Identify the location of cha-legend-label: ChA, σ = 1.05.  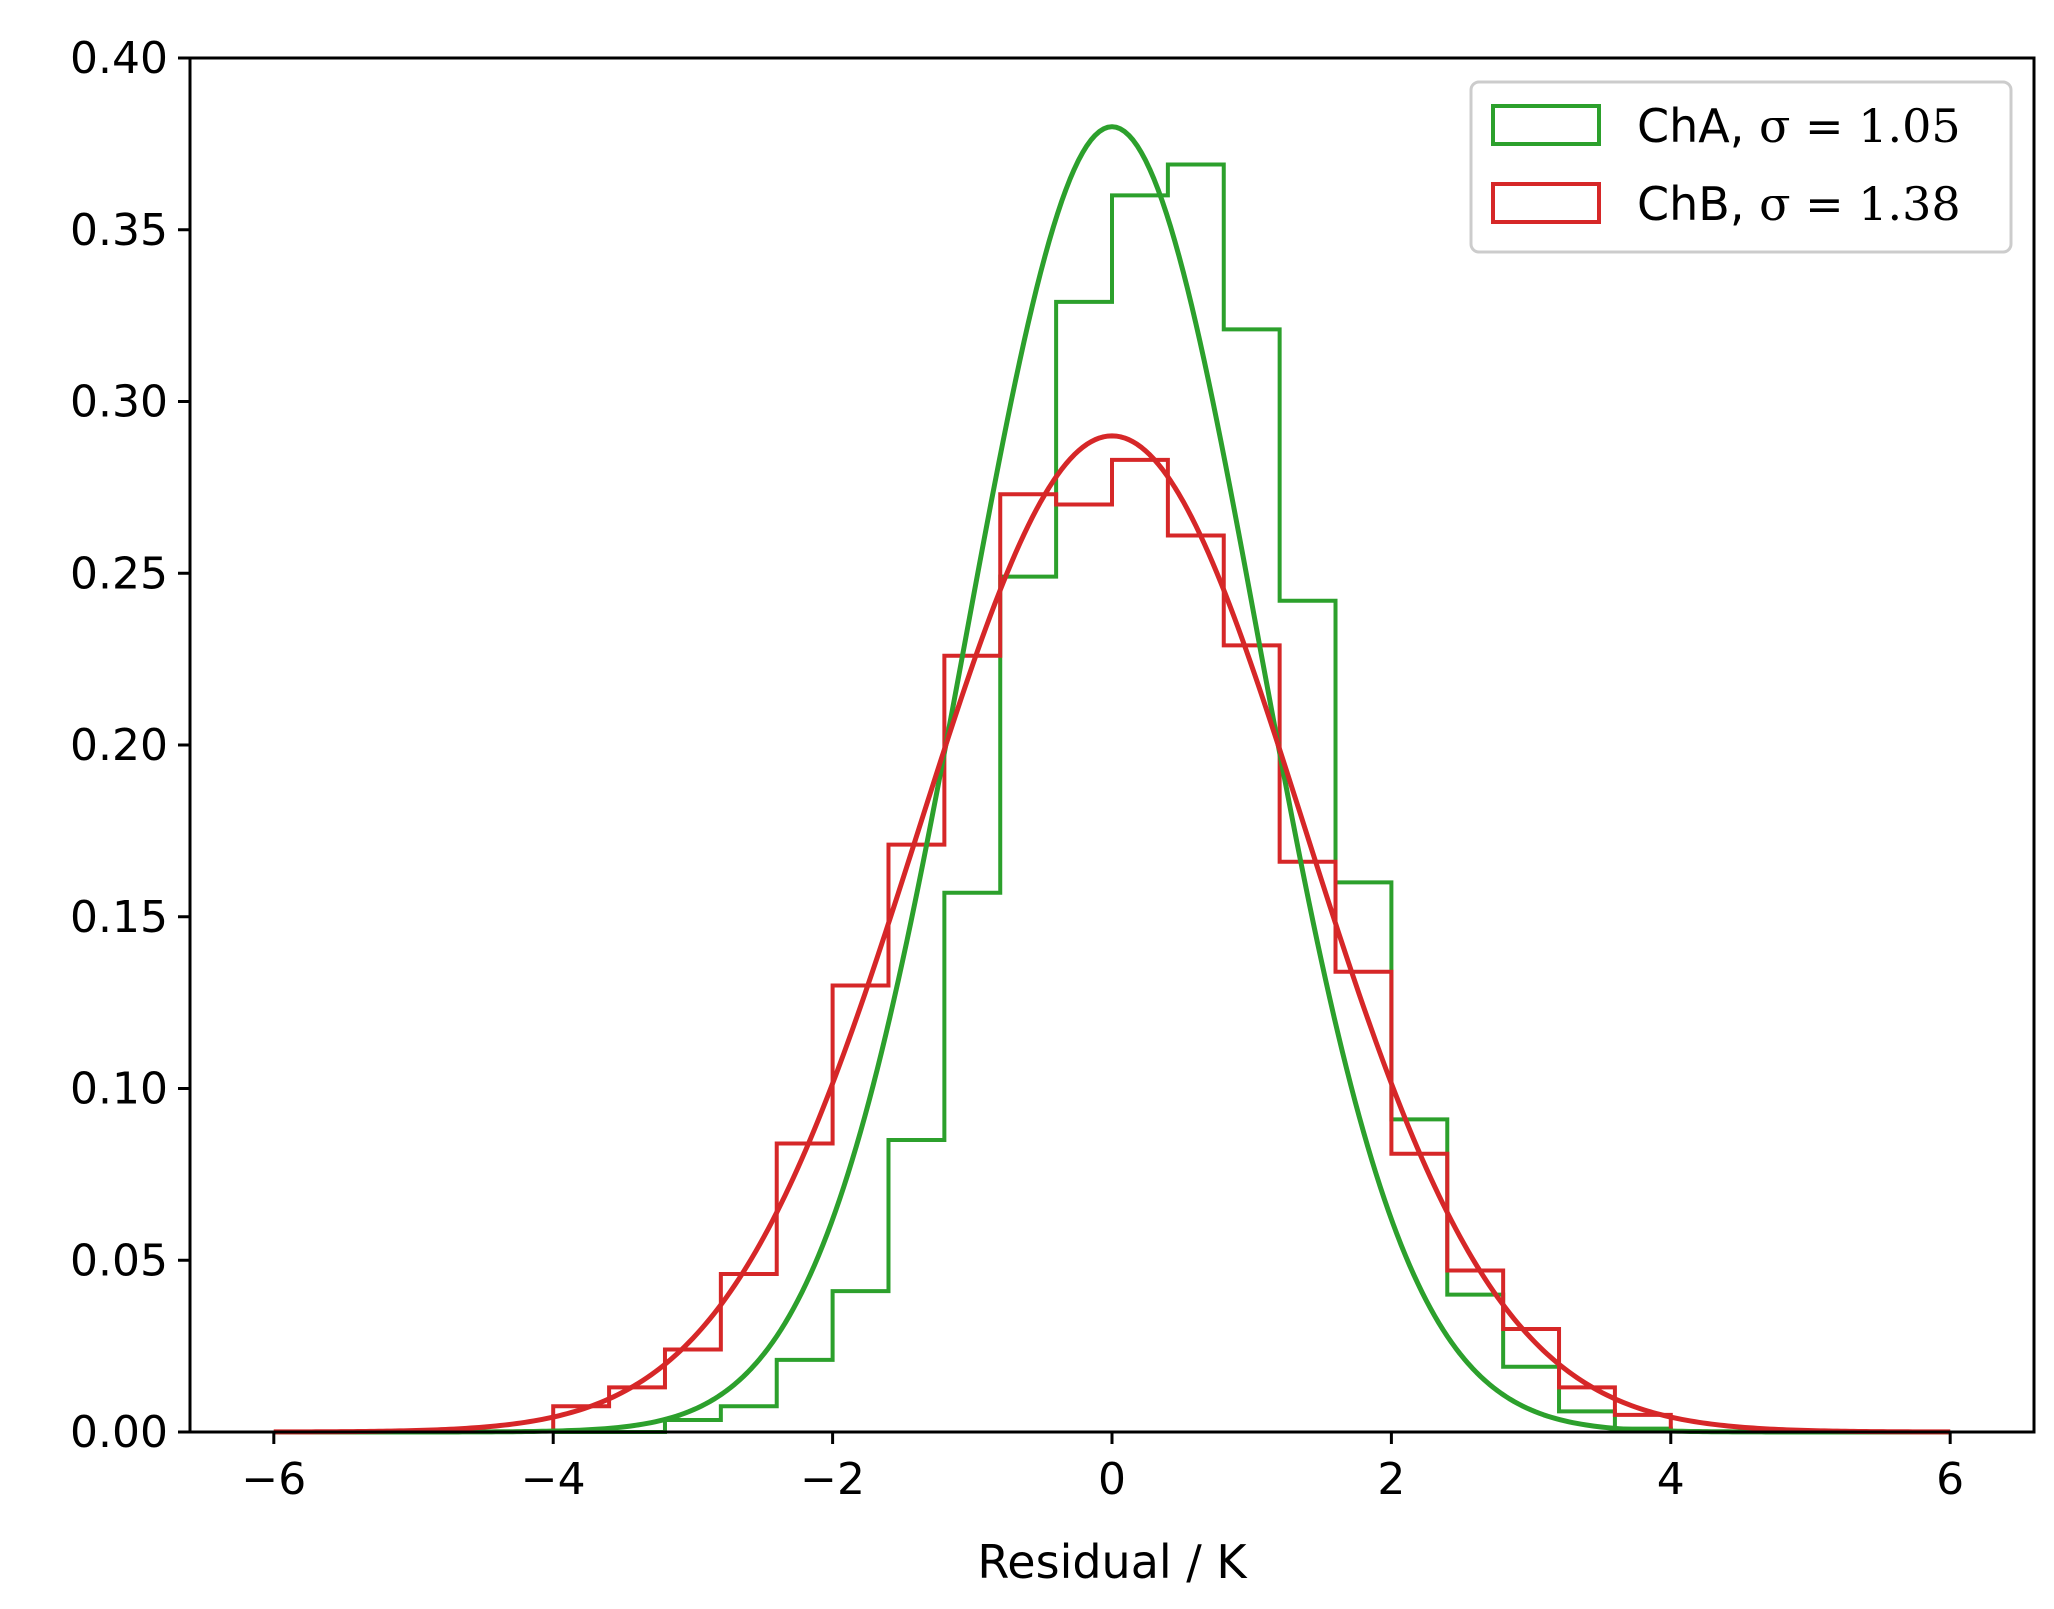
(1799, 126).